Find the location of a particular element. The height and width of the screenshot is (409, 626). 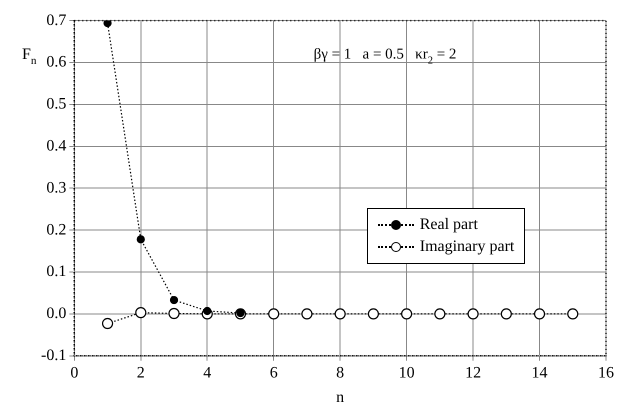

y-tick-label: 0.0 is located at coordinates (56, 313).